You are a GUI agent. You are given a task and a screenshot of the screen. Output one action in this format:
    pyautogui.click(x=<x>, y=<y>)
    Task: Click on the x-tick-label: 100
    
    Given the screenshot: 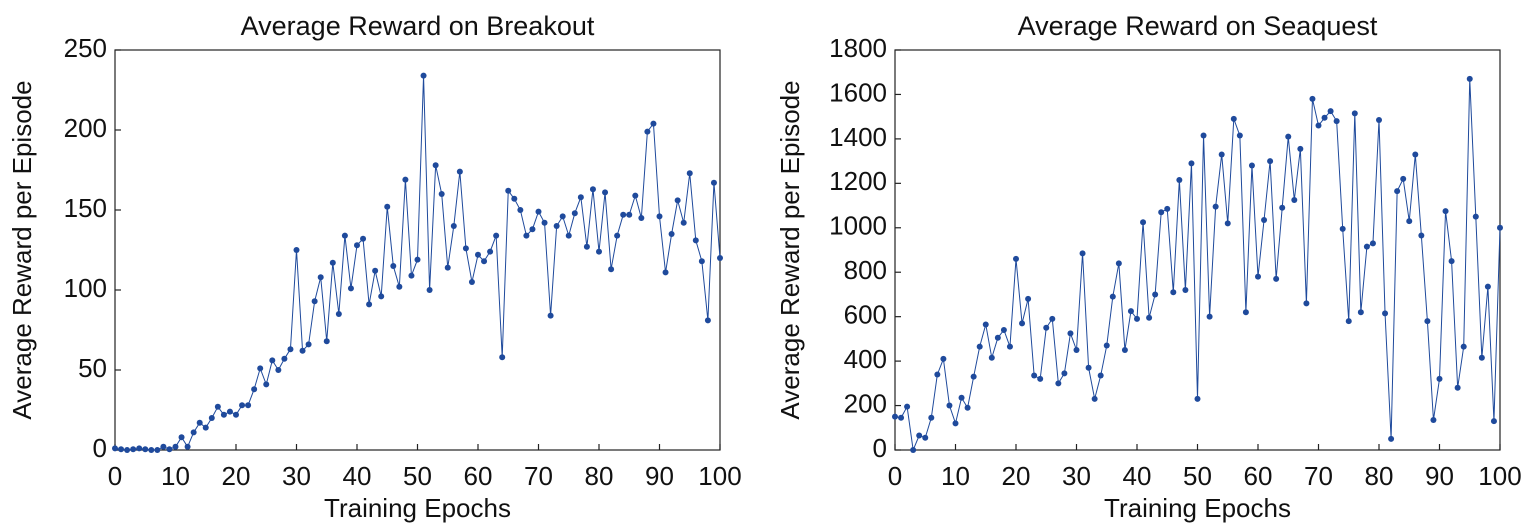 What is the action you would take?
    pyautogui.click(x=719, y=476)
    